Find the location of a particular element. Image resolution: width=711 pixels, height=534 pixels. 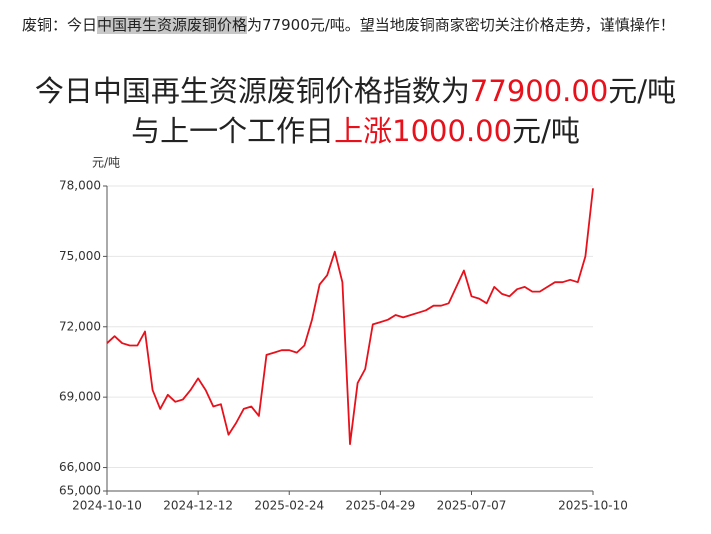

y-axis-label: 元/吨 is located at coordinates (106, 163).